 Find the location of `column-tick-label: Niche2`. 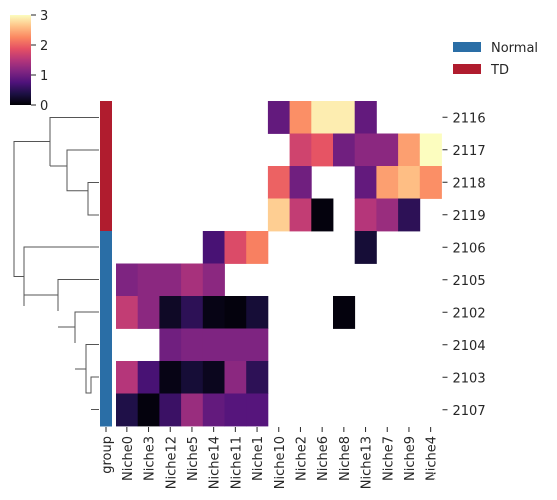

column-tick-label: Niche2 is located at coordinates (301, 458).